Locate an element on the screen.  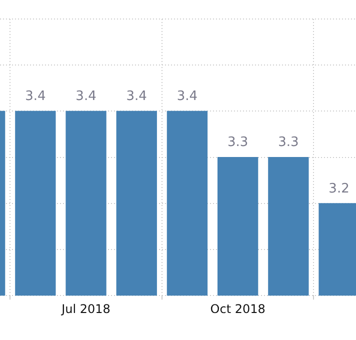
data-label: 3.2 is located at coordinates (339, 188).